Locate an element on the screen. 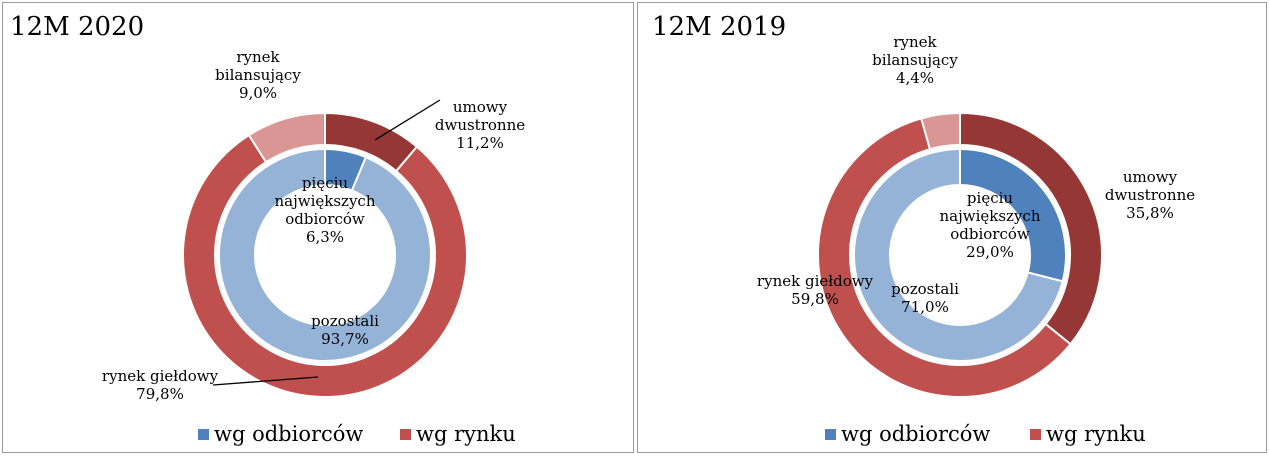 This screenshot has width=1269, height=456. data-label: rynek giełdowy 79,8% is located at coordinates (160, 385).